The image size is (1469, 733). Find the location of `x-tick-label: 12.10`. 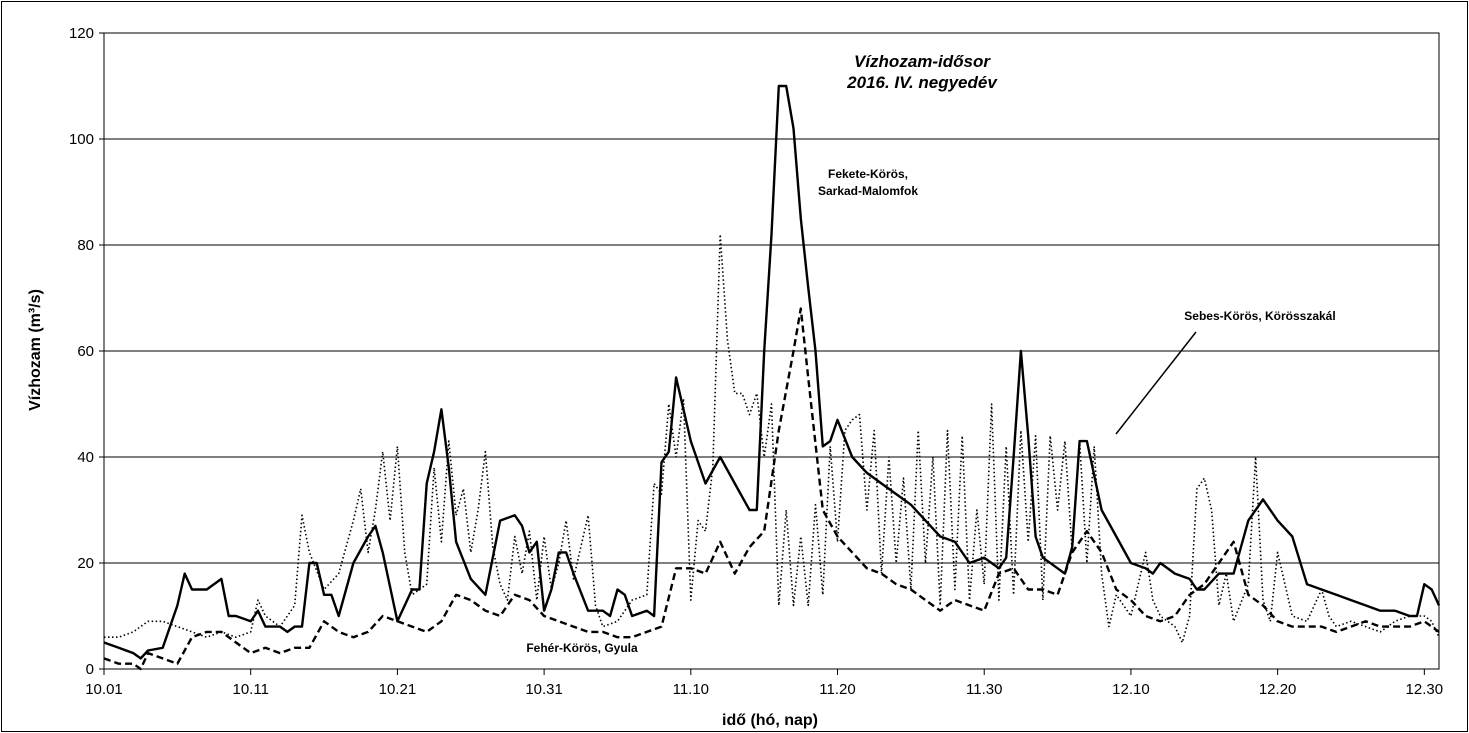

x-tick-label: 12.10 is located at coordinates (1131, 689).